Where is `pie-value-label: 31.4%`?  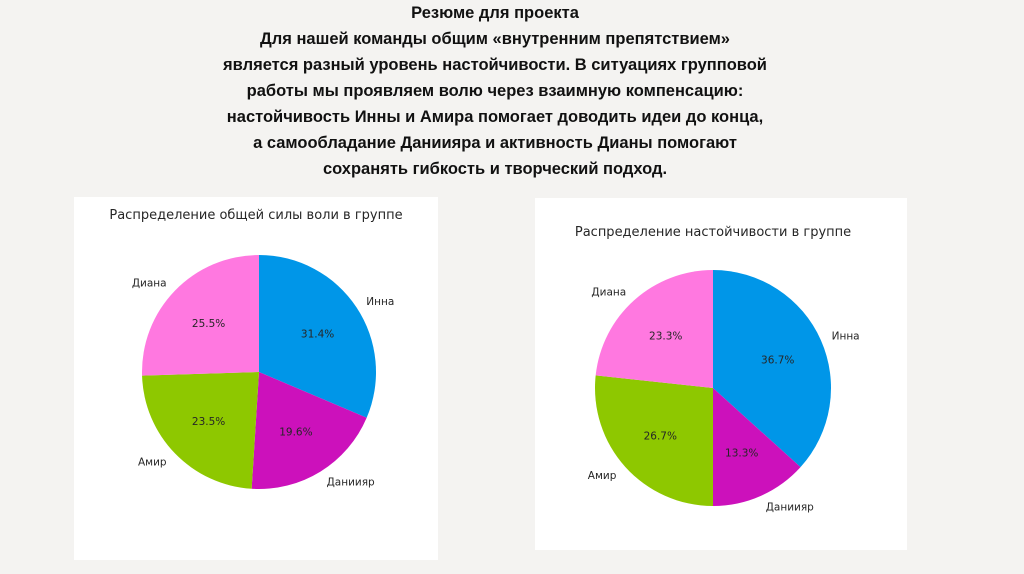
pie-value-label: 31.4% is located at coordinates (317, 334).